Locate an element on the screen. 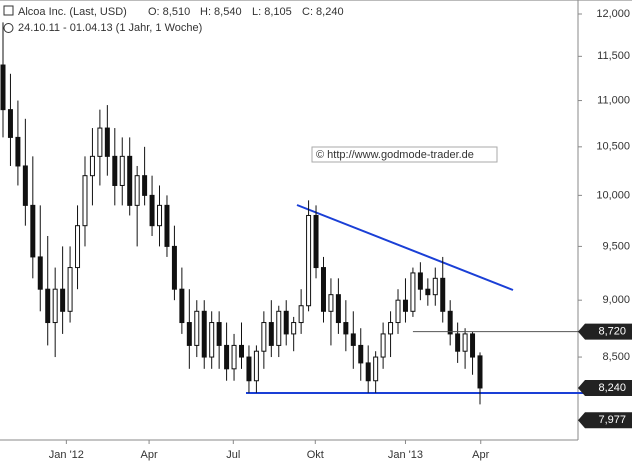  y-tick-label: 9,000 is located at coordinates (616, 300).